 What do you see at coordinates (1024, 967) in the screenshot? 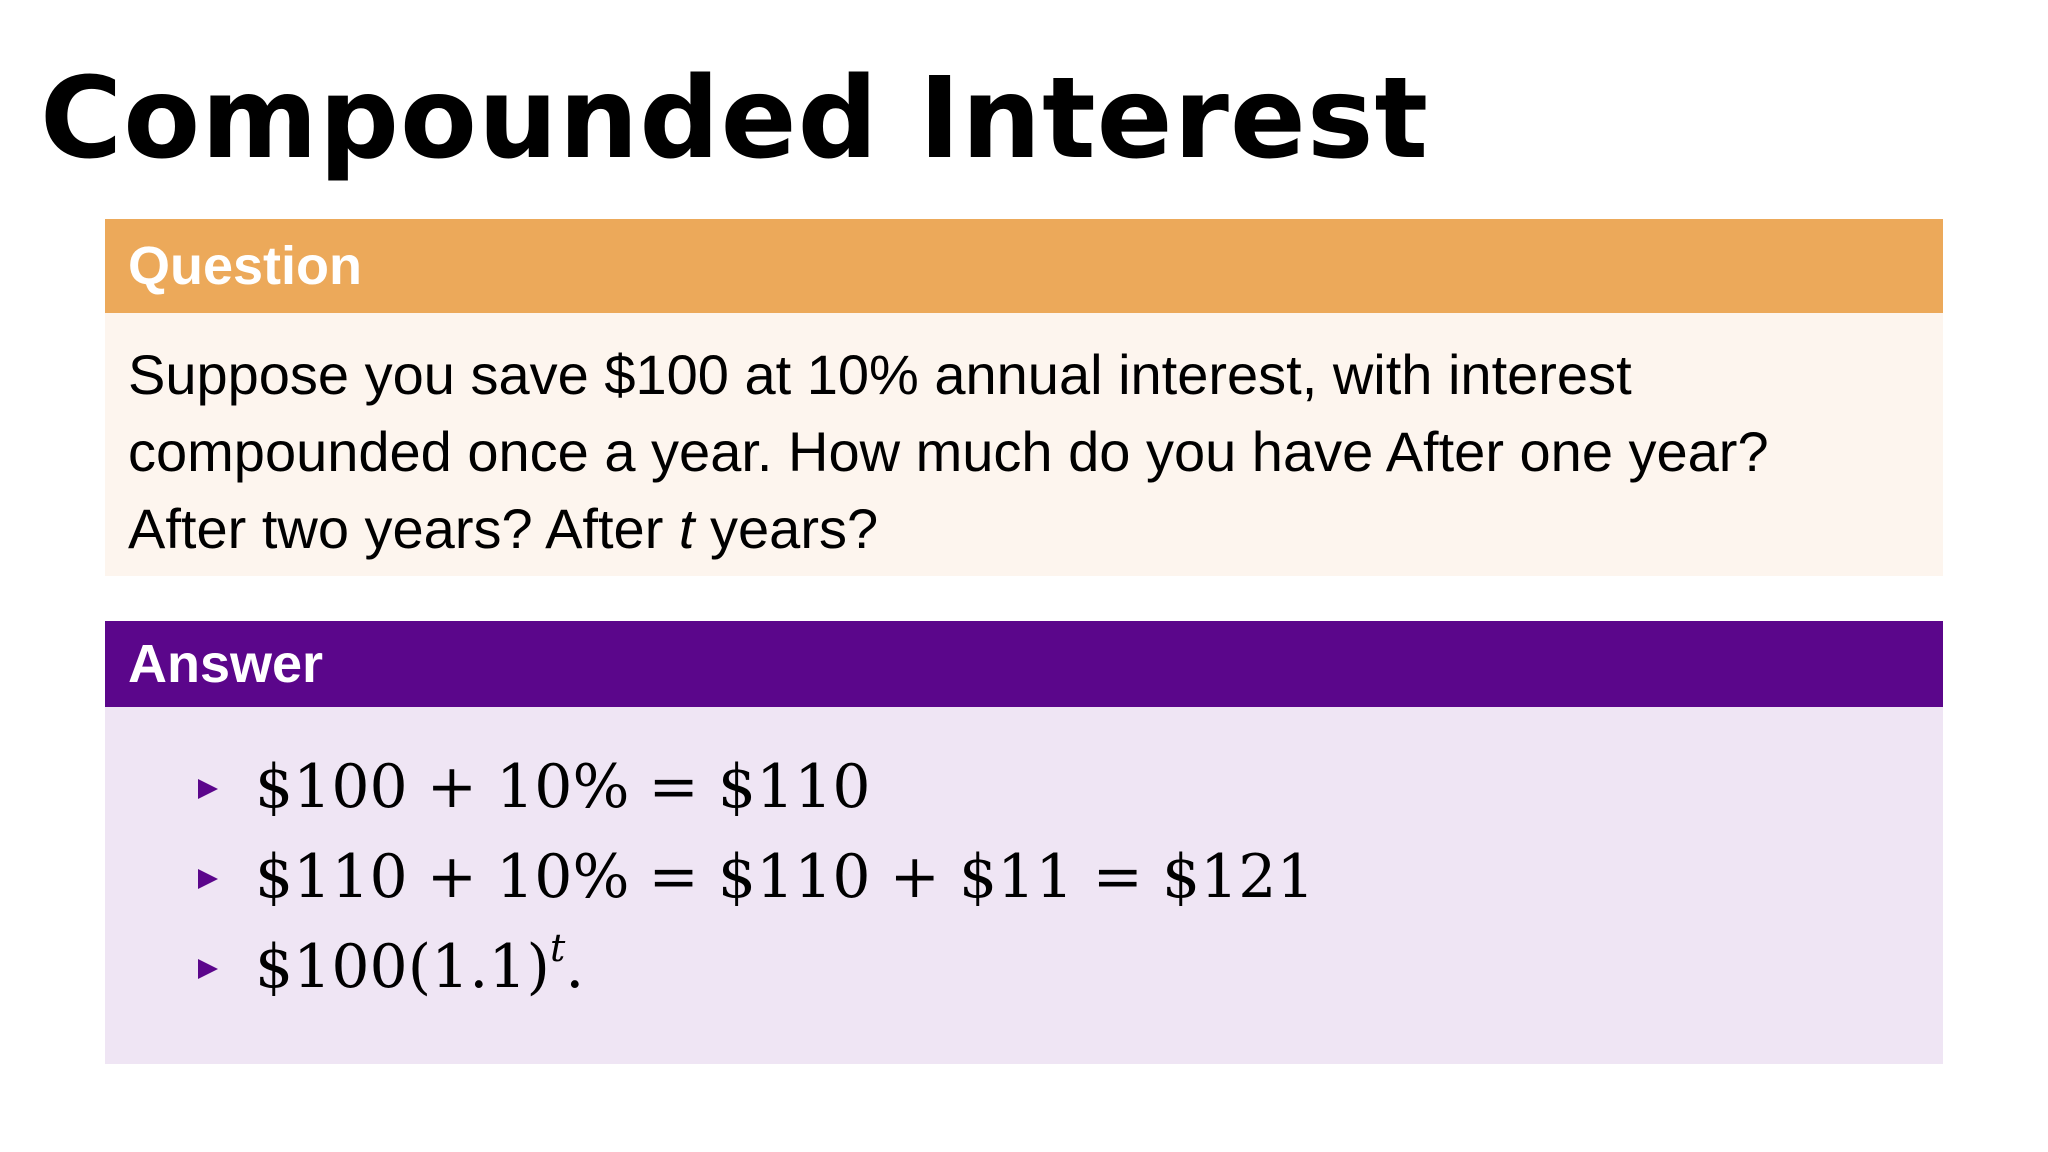
I see `list-item: $100(1.1)t.` at bounding box center [1024, 967].